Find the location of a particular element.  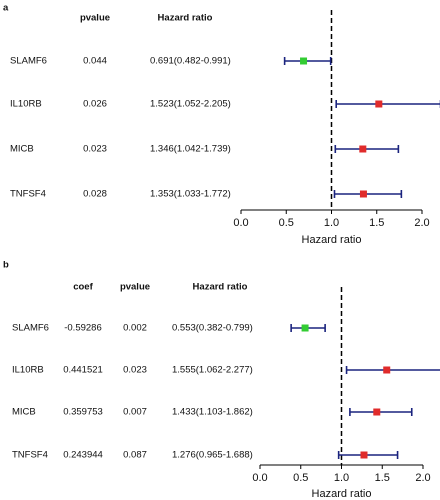

cell: 1.276(0.965-1.688) is located at coordinates (212, 455).